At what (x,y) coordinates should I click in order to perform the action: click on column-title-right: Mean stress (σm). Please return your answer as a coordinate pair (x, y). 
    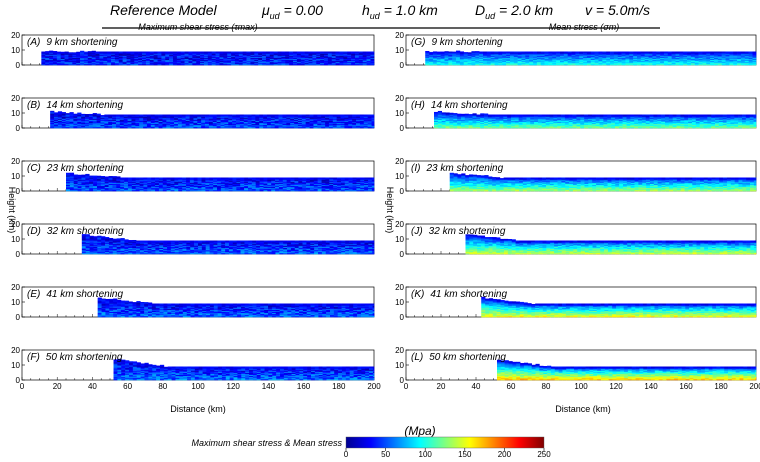
    Looking at the image, I should click on (584, 27).